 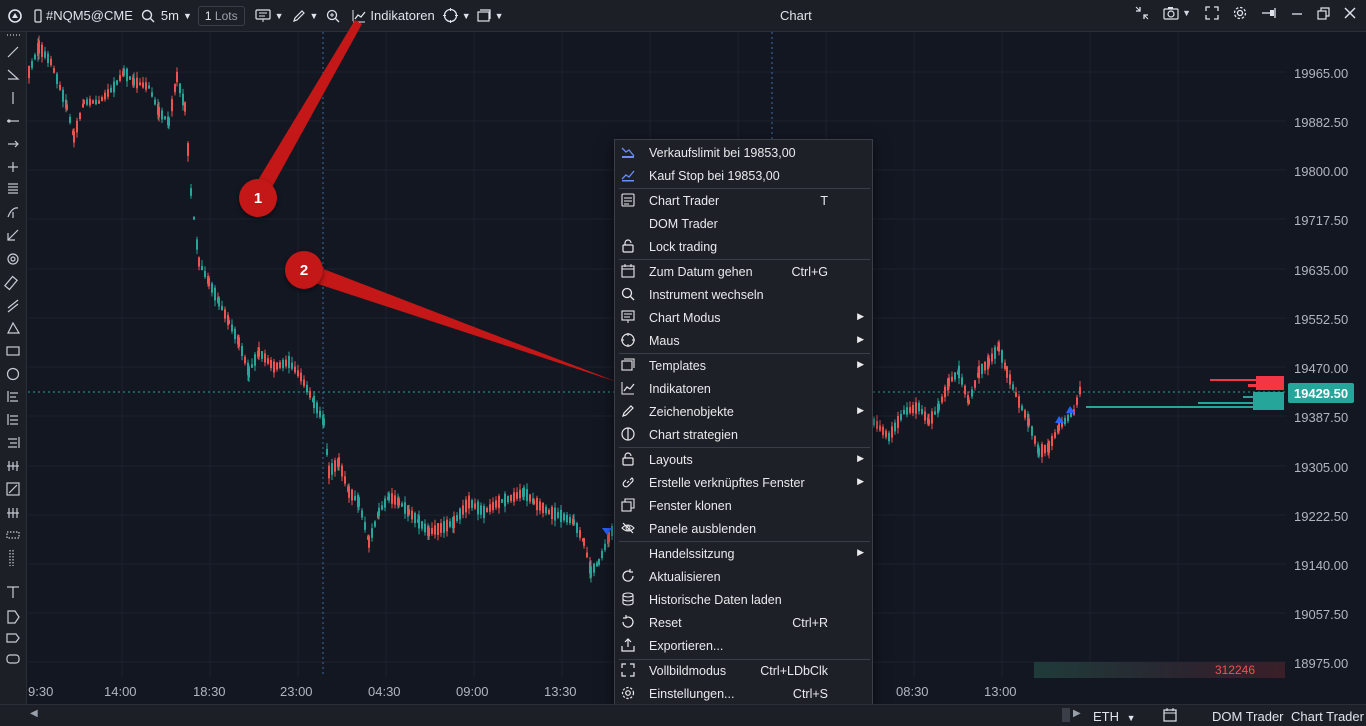 What do you see at coordinates (13, 52) in the screenshot?
I see `trend-line-icon` at bounding box center [13, 52].